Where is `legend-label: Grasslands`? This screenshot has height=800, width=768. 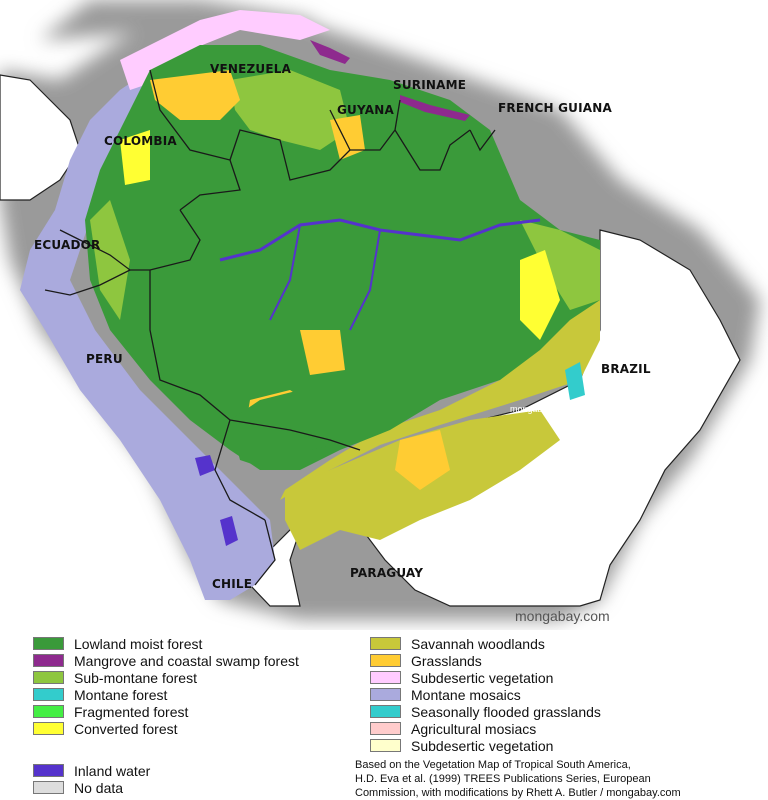
legend-label: Grasslands is located at coordinates (446, 660).